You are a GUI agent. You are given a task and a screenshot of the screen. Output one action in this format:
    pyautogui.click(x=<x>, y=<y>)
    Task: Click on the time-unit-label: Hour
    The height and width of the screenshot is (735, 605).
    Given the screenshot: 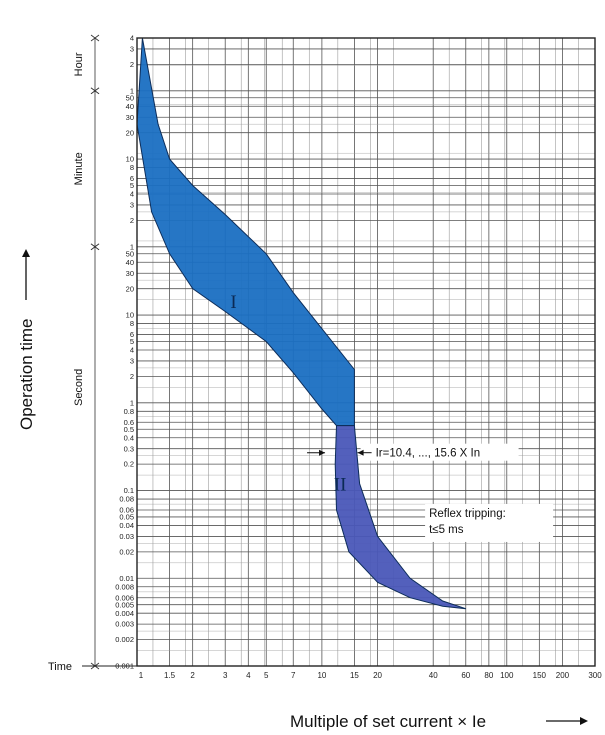 What is the action you would take?
    pyautogui.click(x=79, y=64)
    